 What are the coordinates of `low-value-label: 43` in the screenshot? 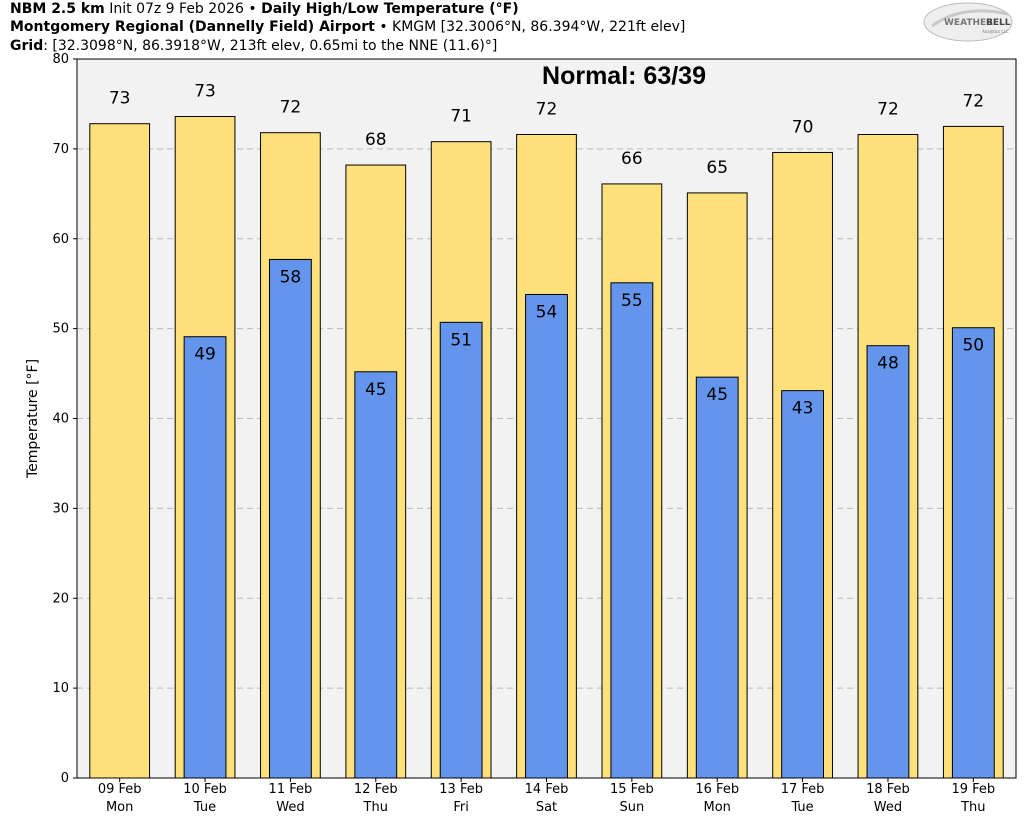 It's located at (803, 409).